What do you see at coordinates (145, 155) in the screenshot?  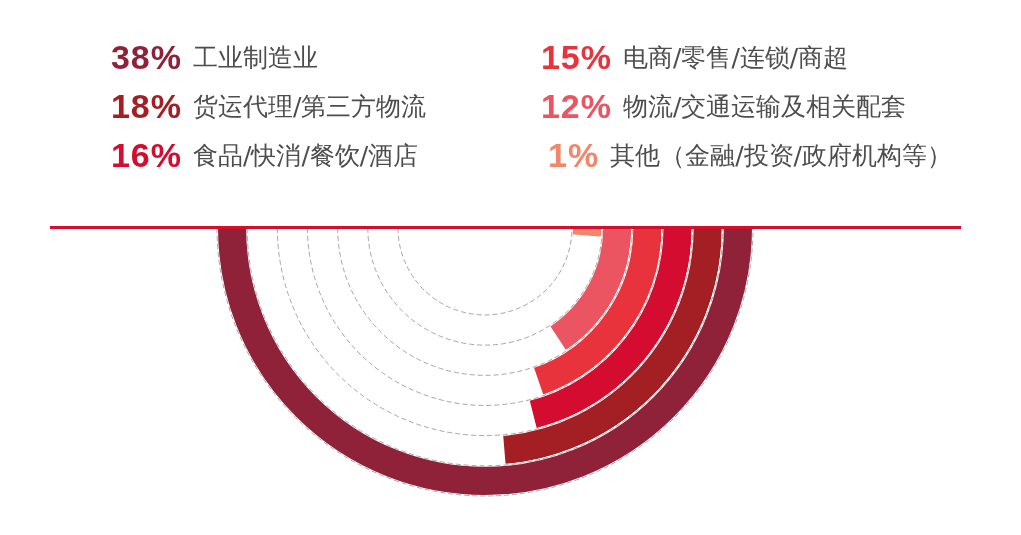 I see `data-label: 16%` at bounding box center [145, 155].